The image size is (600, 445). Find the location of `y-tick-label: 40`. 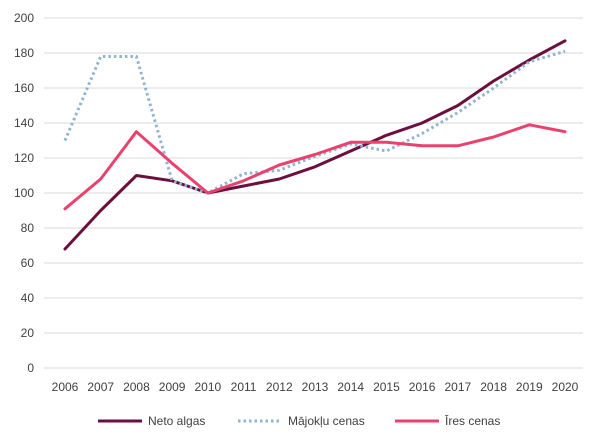

y-tick-label: 40 is located at coordinates (28, 298).